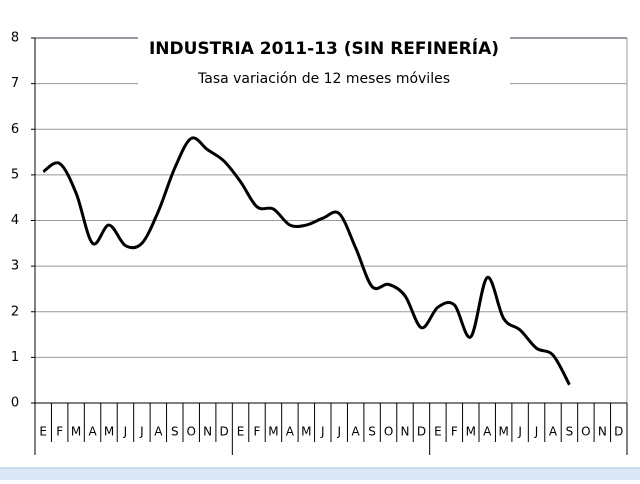  I want to click on status-bar, so click(320, 474).